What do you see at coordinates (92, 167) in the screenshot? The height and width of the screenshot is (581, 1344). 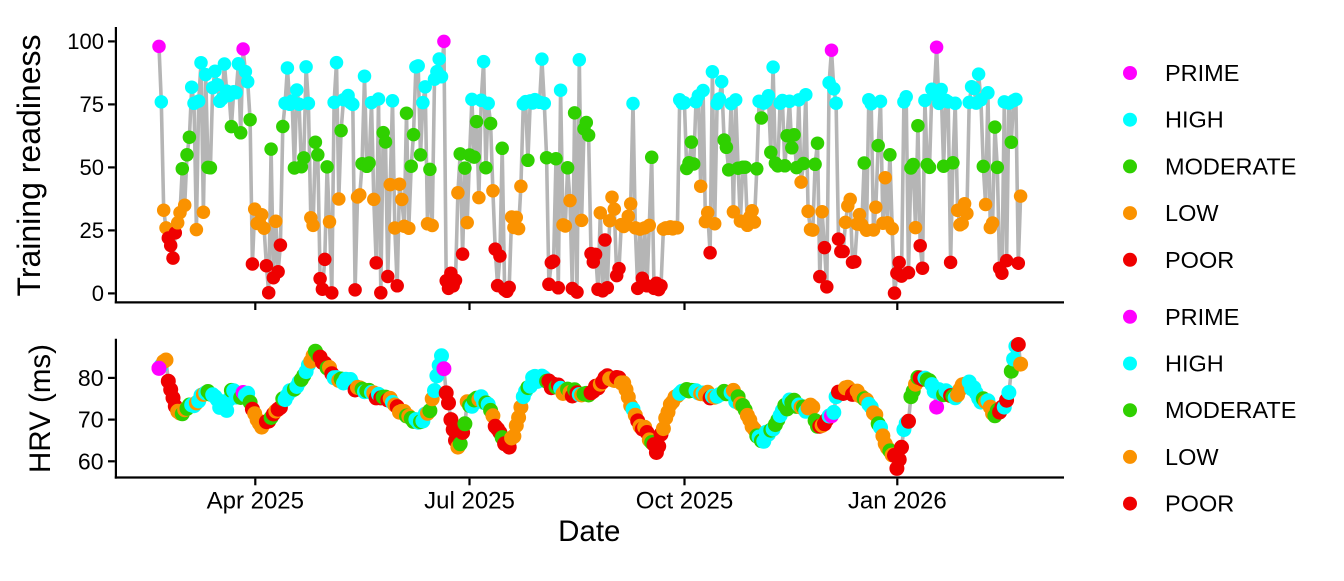 I see `svg-text: 50` at bounding box center [92, 167].